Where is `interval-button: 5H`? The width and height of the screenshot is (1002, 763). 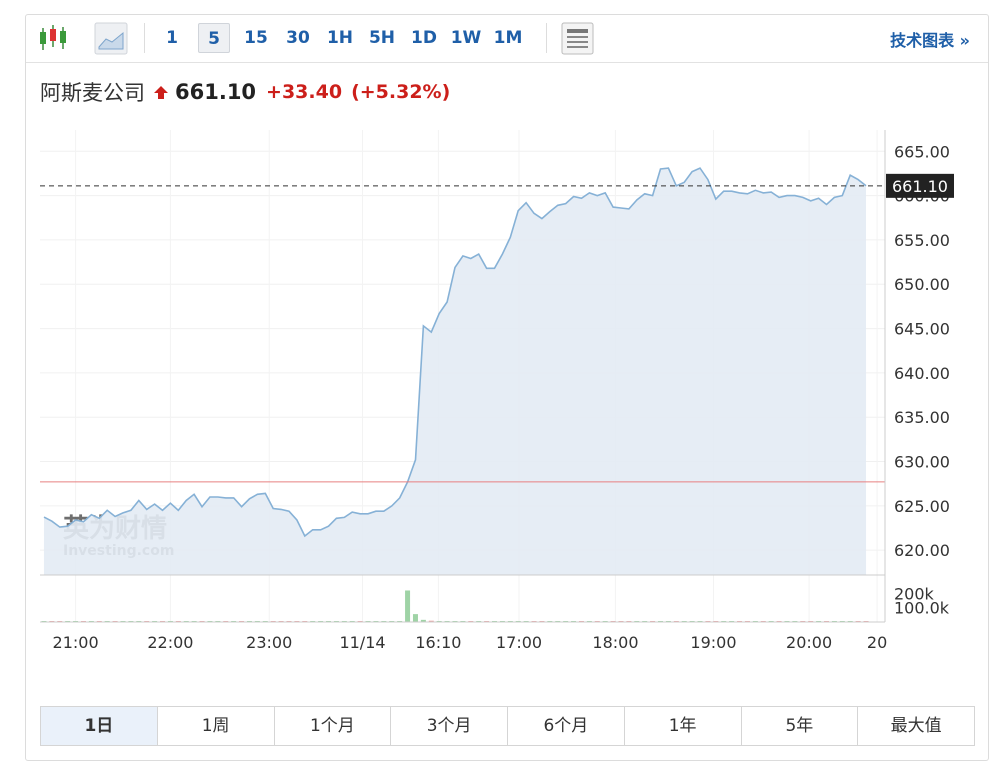 interval-button: 5H is located at coordinates (382, 38).